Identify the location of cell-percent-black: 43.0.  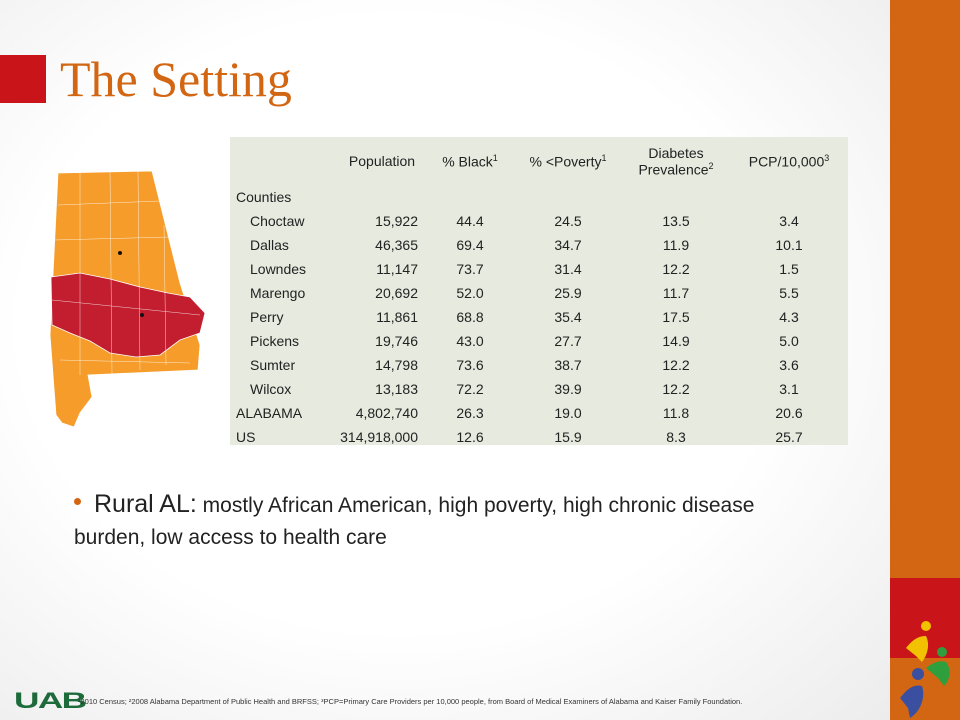
(470, 341).